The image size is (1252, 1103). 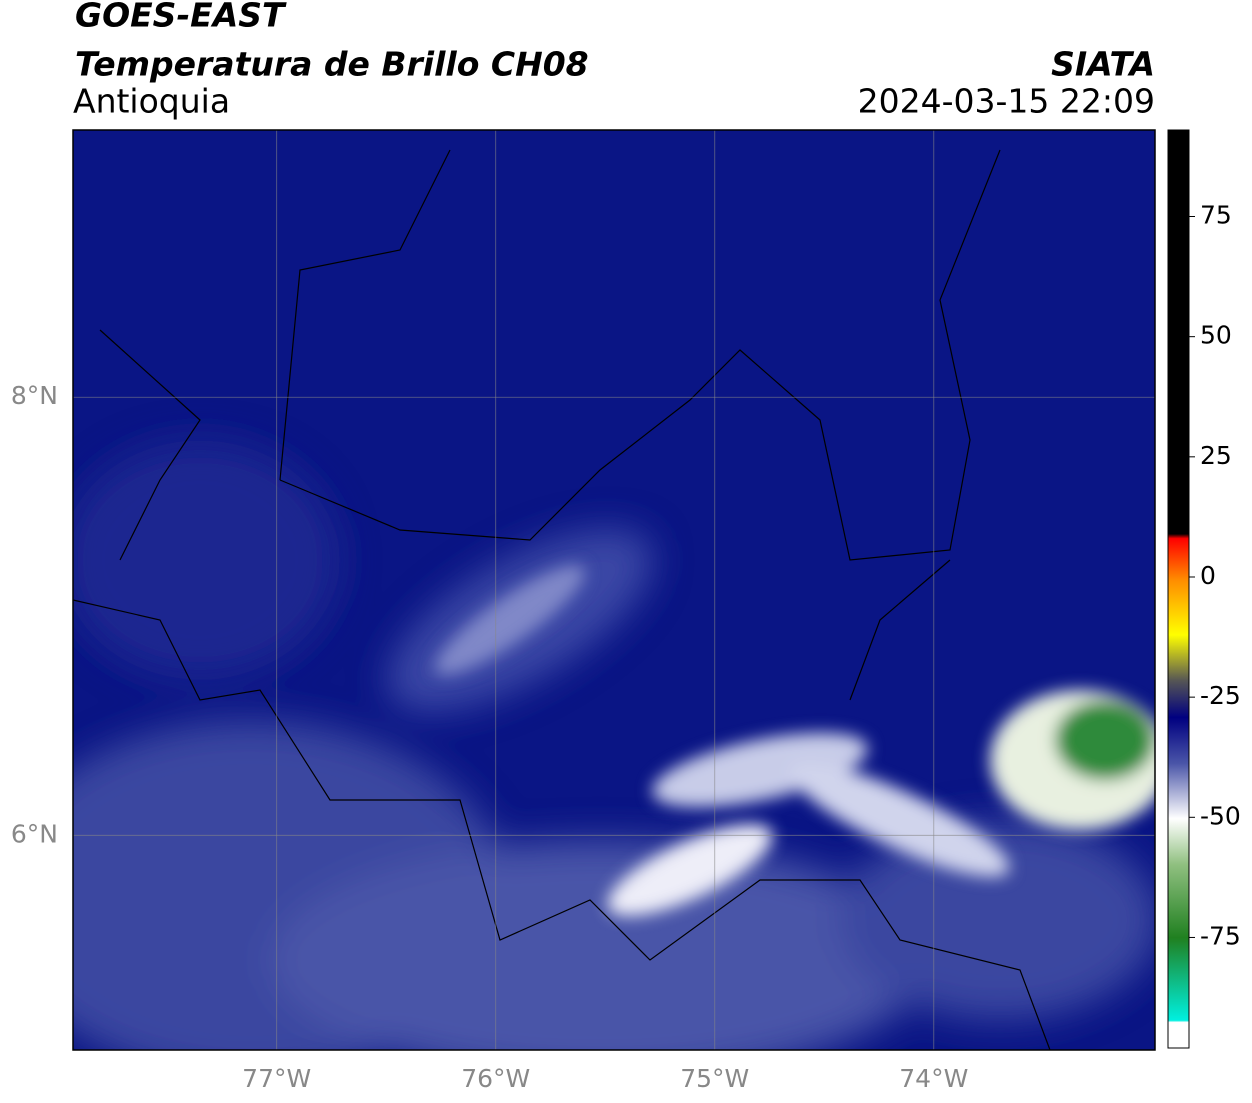 What do you see at coordinates (34, 833) in the screenshot?
I see `lat-tick-label: 6°N` at bounding box center [34, 833].